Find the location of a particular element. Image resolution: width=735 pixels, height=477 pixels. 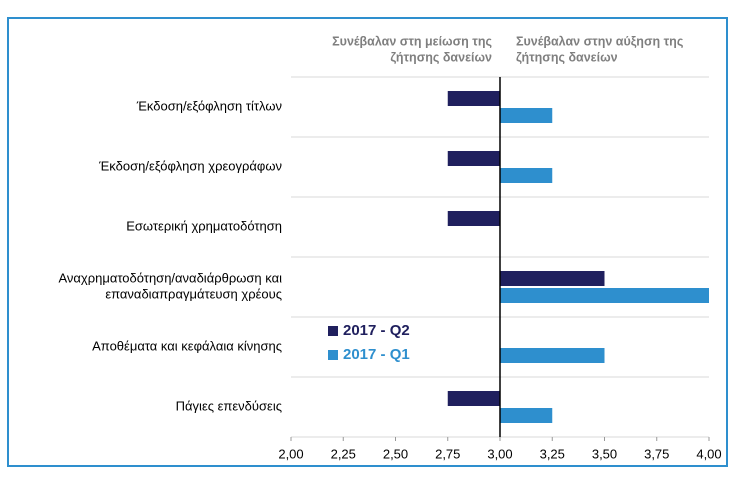

category-label: Έκδοση/εξόφληση τίτλων is located at coordinates (209, 105).